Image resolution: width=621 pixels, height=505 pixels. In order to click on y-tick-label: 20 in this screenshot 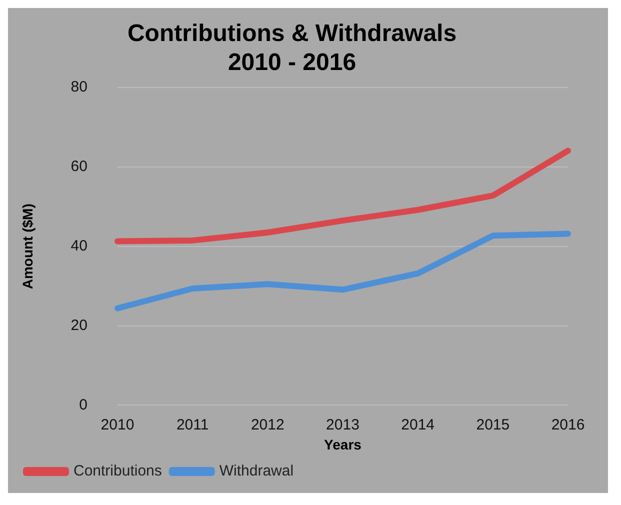, I will do `click(79, 325)`.